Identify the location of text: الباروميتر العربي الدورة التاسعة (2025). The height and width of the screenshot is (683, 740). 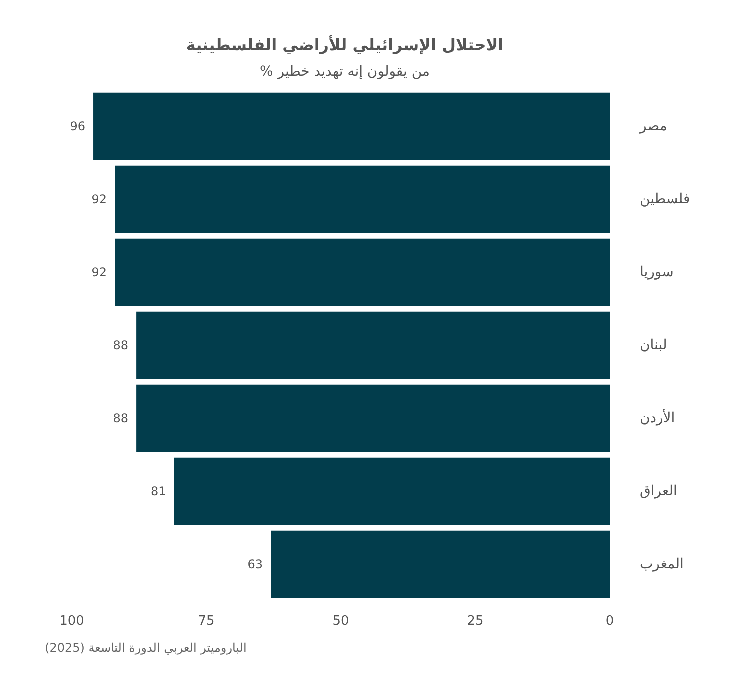
(146, 648).